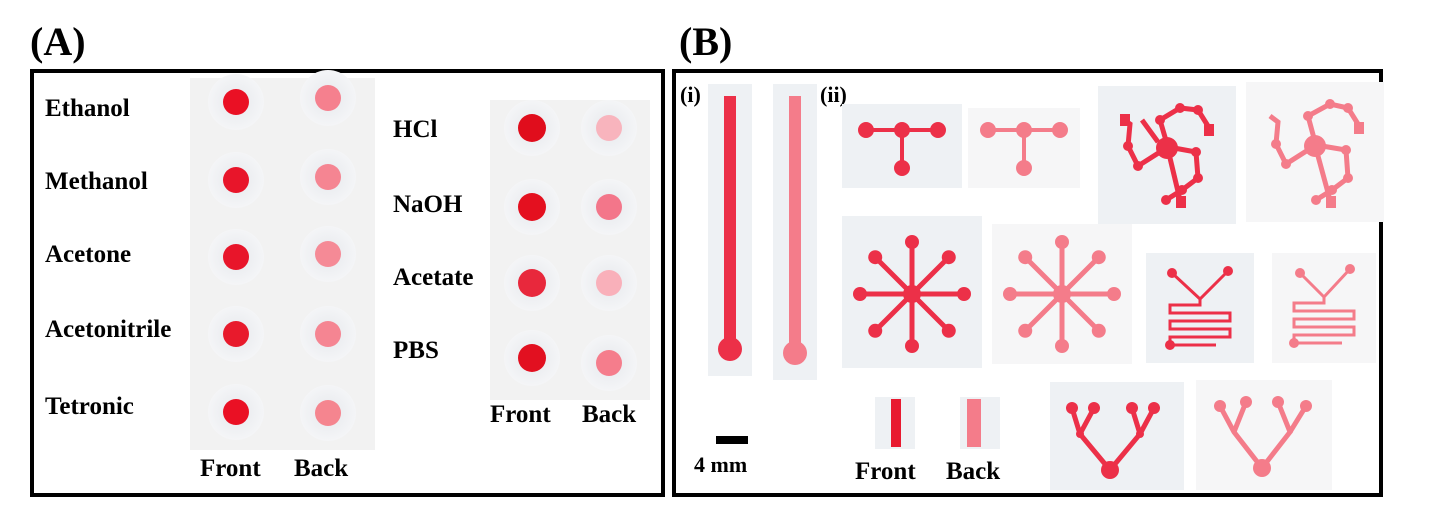 The width and height of the screenshot is (1439, 528). Describe the element at coordinates (1199, 308) in the screenshot. I see `serpentine-channel-front` at that location.